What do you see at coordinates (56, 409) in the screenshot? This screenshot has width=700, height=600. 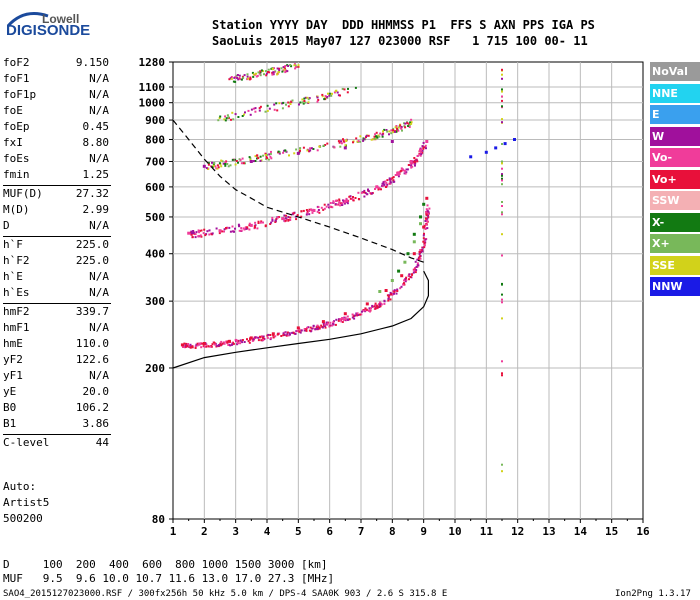 I see `param-row: B0 106.2` at bounding box center [56, 409].